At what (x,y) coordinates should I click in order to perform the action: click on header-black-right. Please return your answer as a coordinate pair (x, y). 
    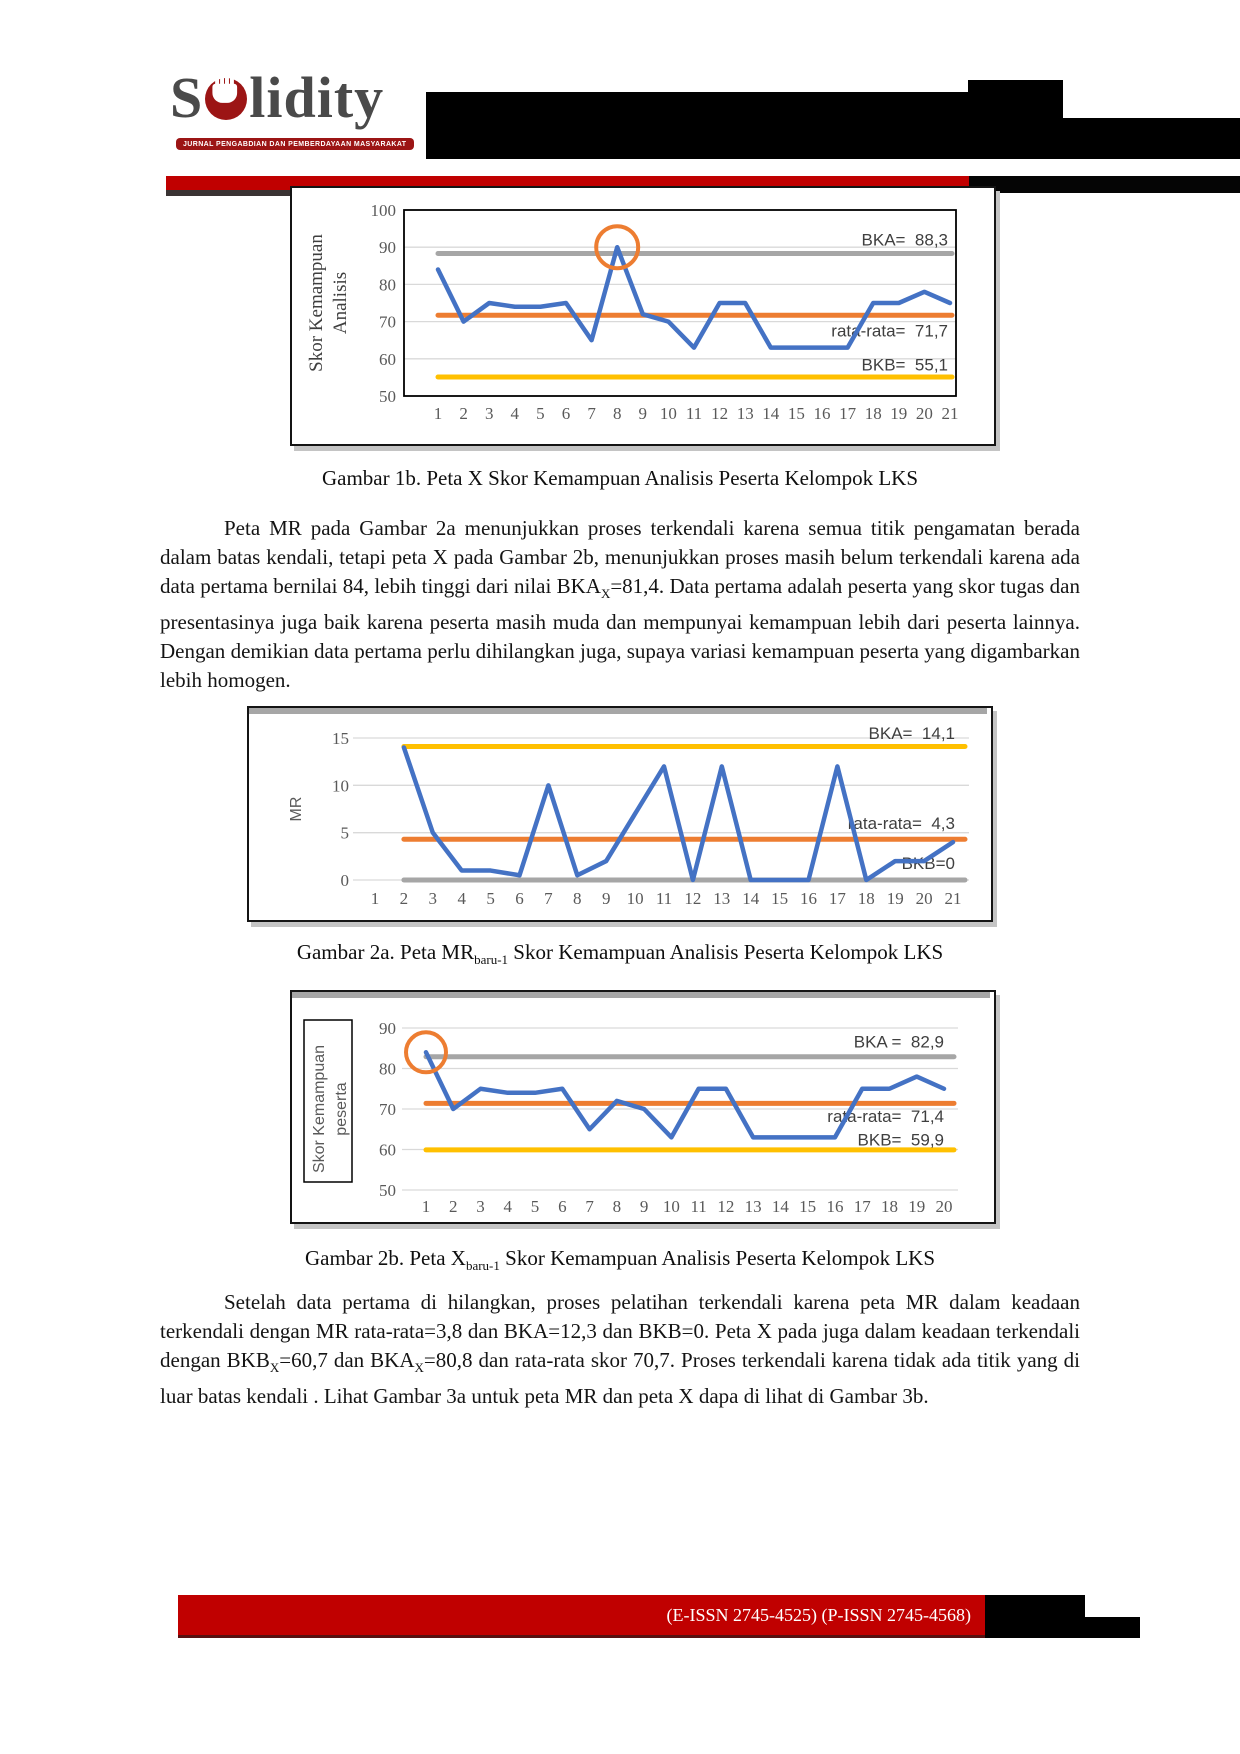
    Looking at the image, I should click on (1151, 138).